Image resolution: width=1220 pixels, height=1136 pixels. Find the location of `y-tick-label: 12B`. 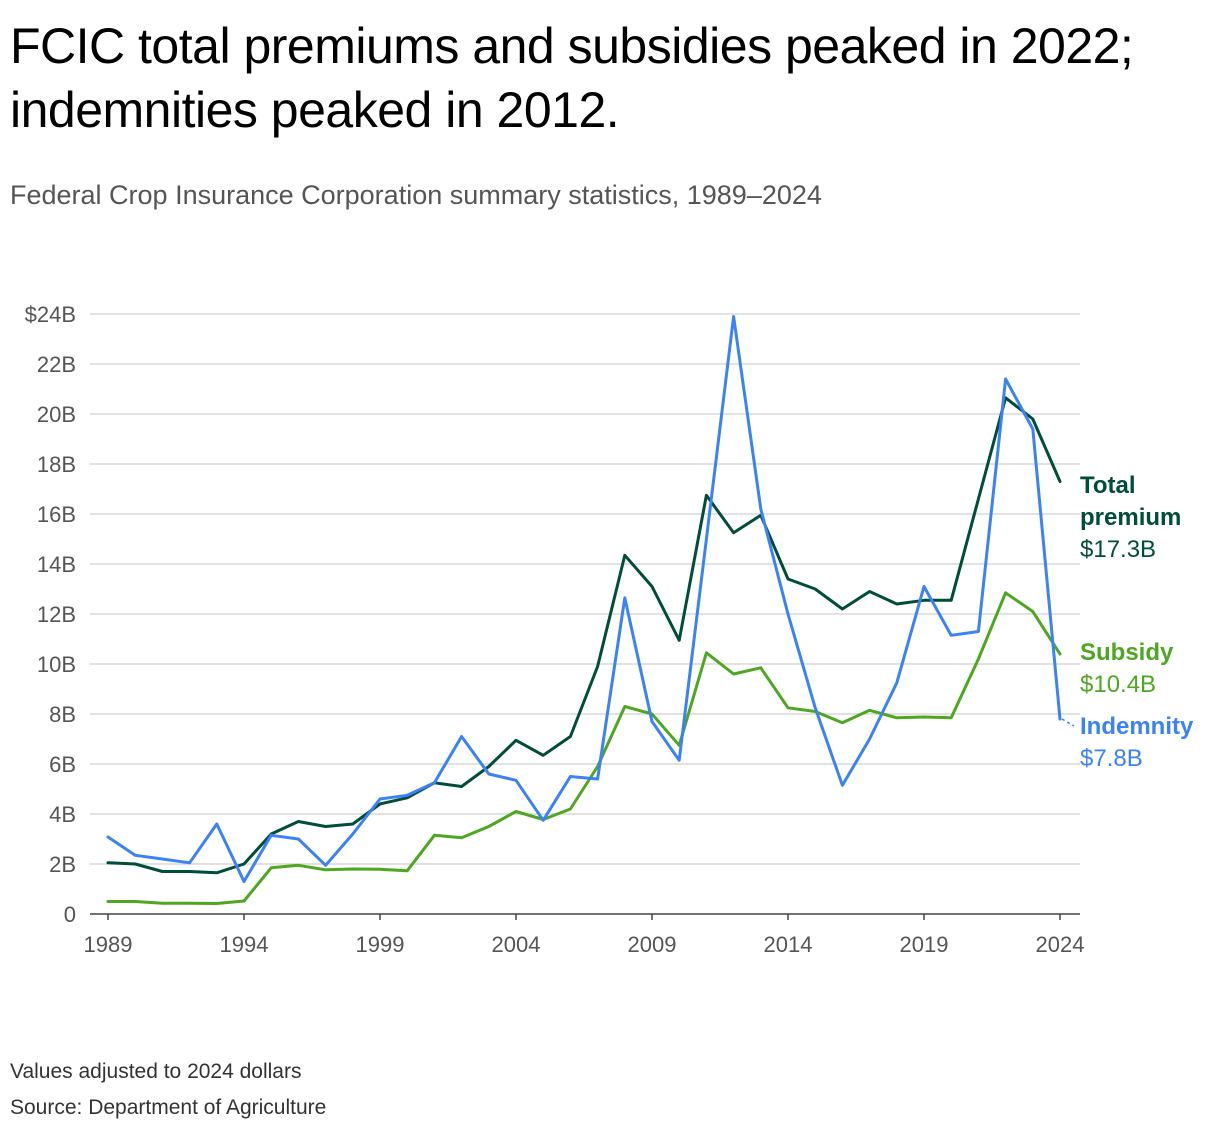

y-tick-label: 12B is located at coordinates (56, 614).